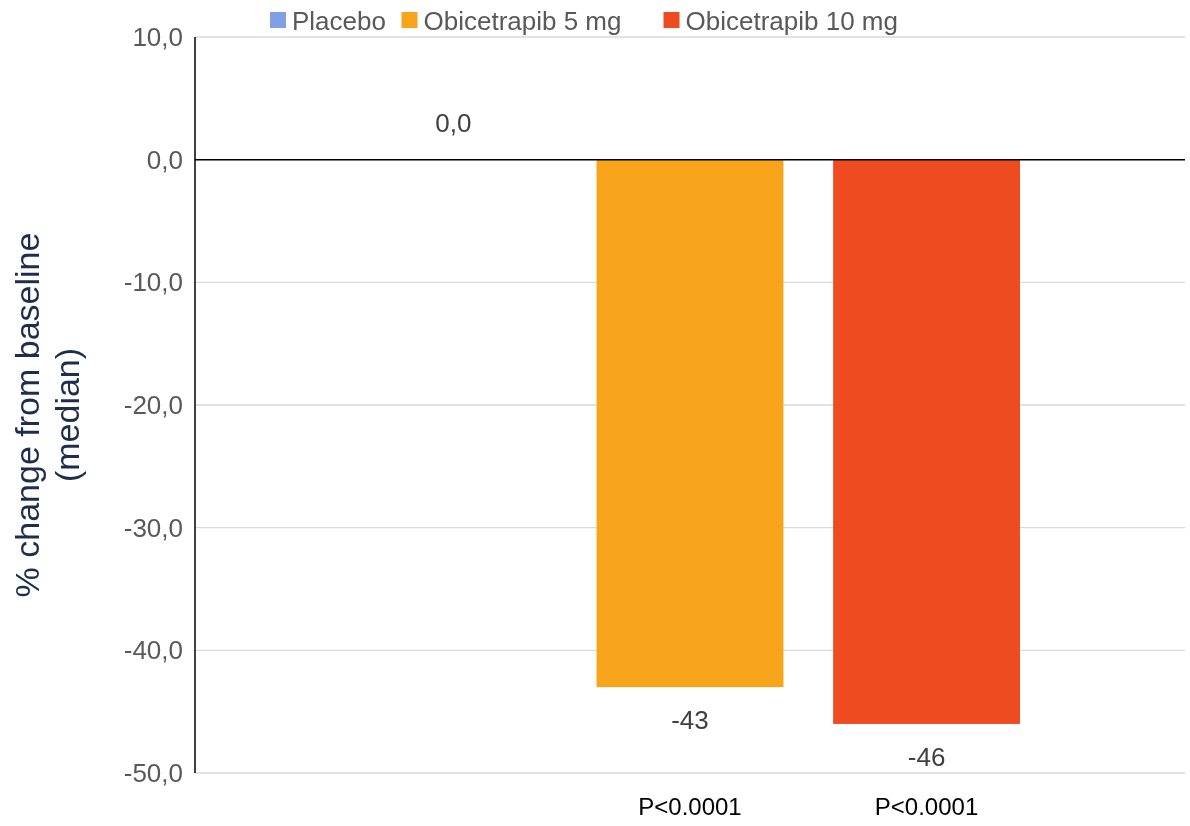  Describe the element at coordinates (453, 122) in the screenshot. I see `data-label: 0,0` at that location.